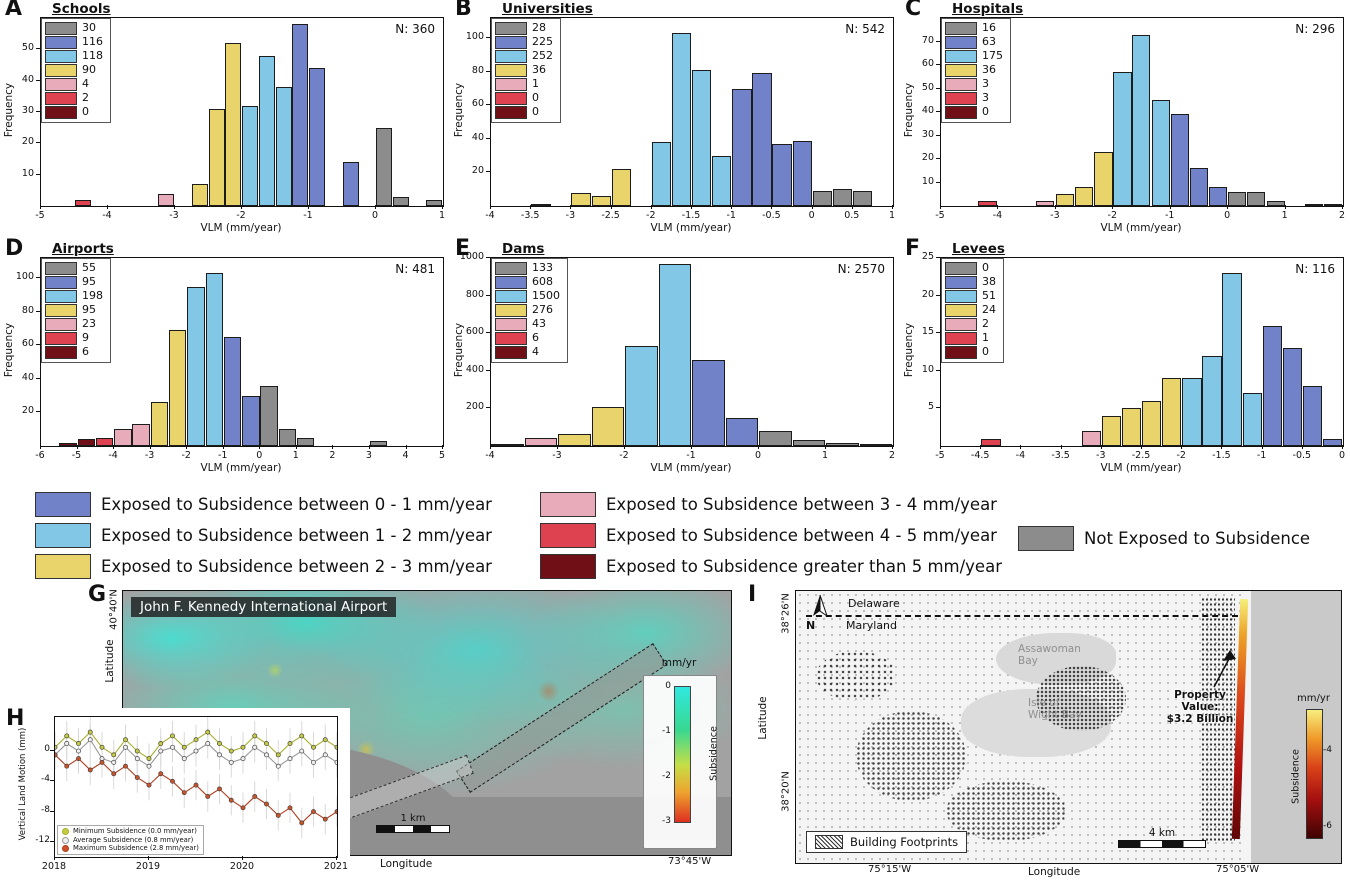  Describe the element at coordinates (985, 98) in the screenshot. I see `legend-count: 3` at that location.